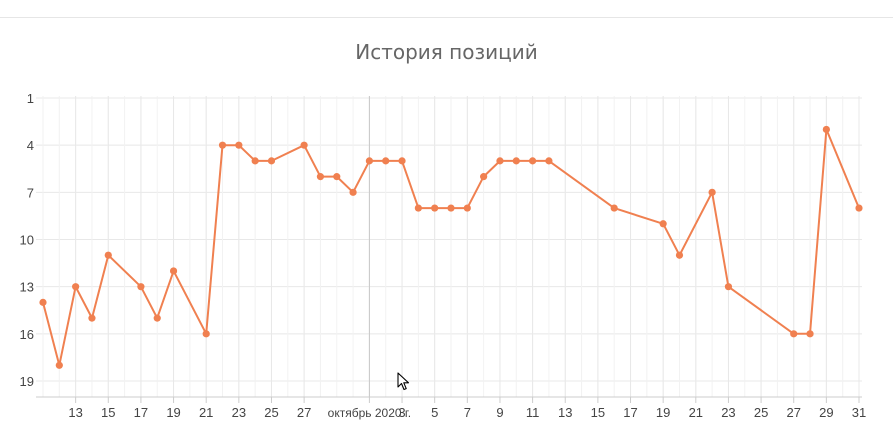 The image size is (893, 434). Describe the element at coordinates (859, 412) in the screenshot. I see `x-tick-label: 31` at that location.